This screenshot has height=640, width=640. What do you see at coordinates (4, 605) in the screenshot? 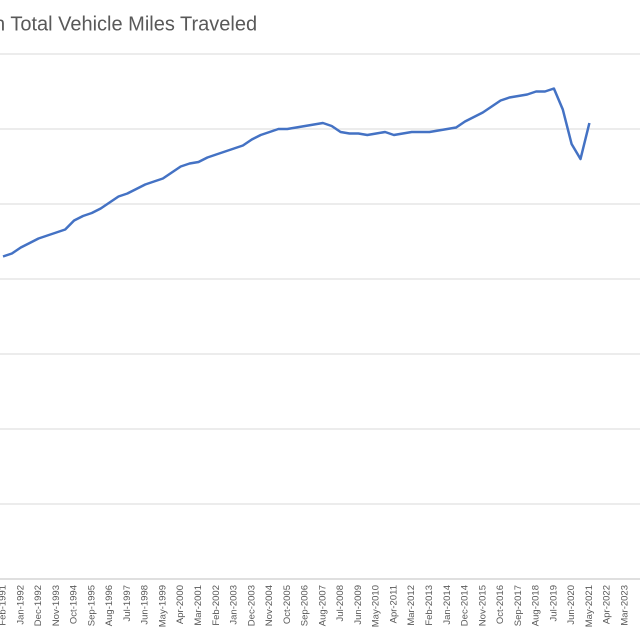
I see `x-tick-label: Feb-1991` at bounding box center [4, 605].